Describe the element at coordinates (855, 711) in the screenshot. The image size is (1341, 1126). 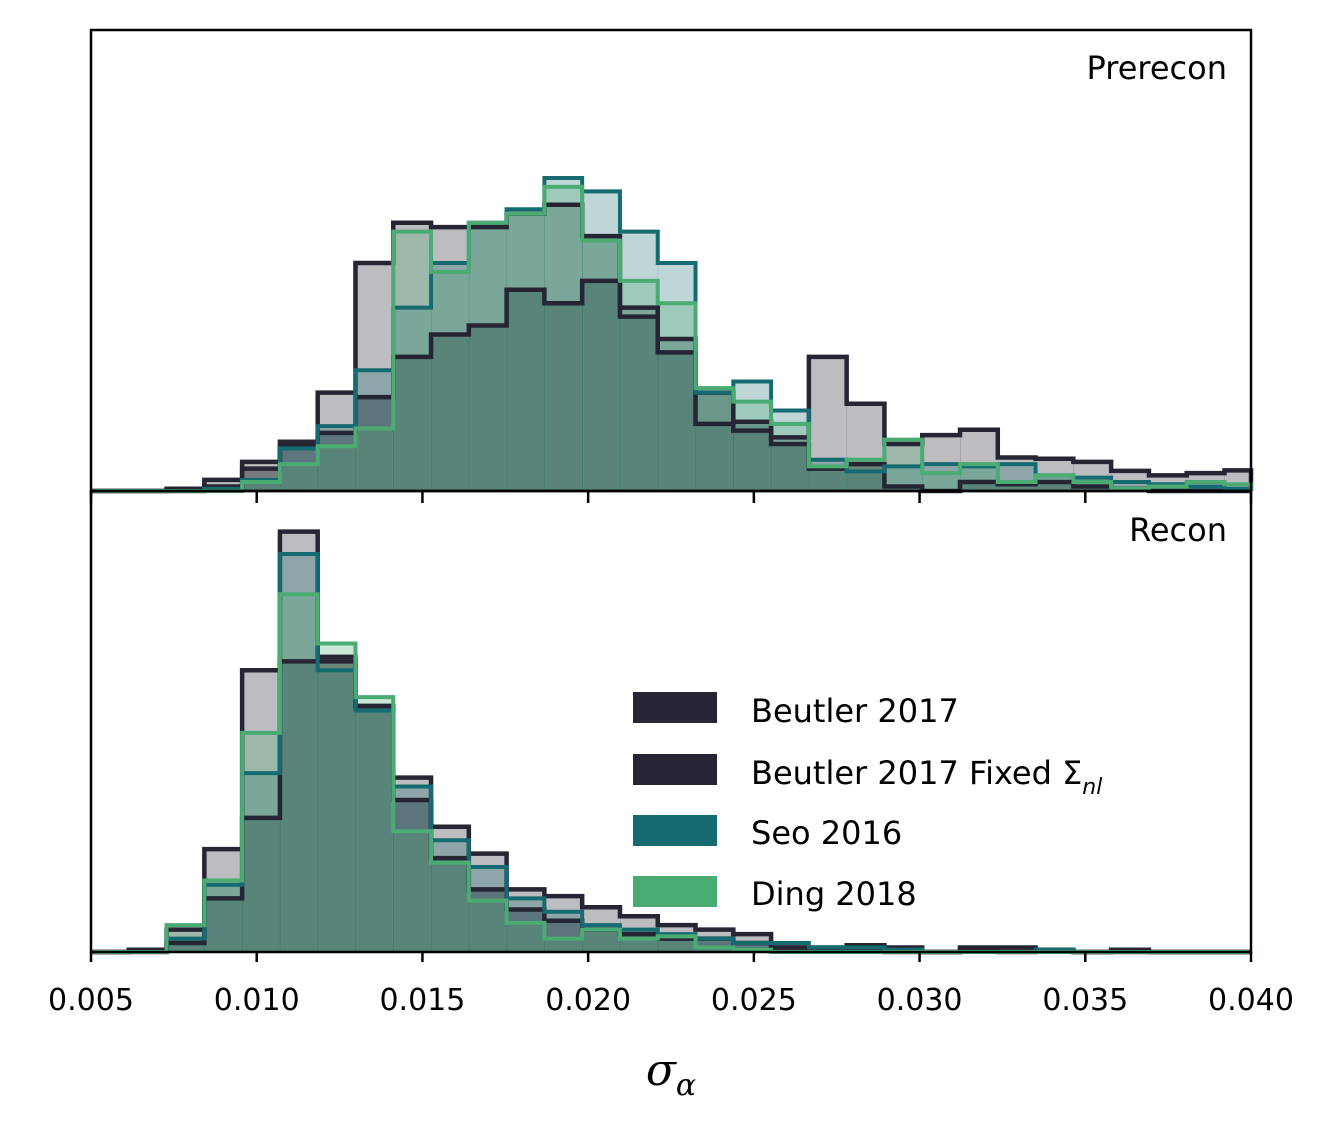
I see `legend-label-beutler-2017: Beutler 2017` at that location.